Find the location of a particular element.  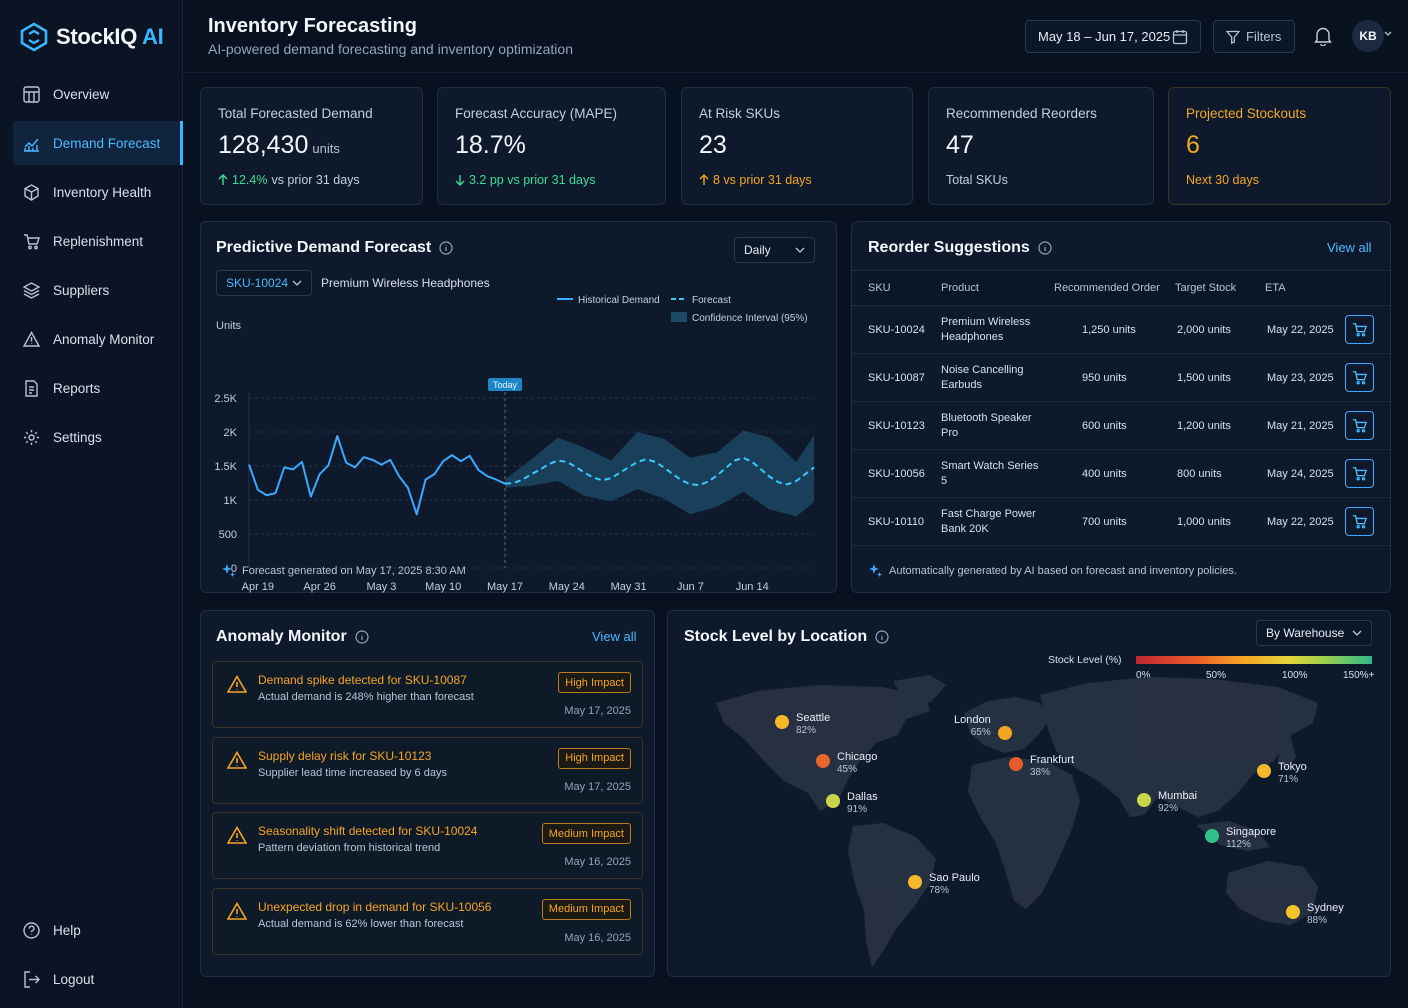

landmass-southeast-asia is located at coordinates (1233, 836).